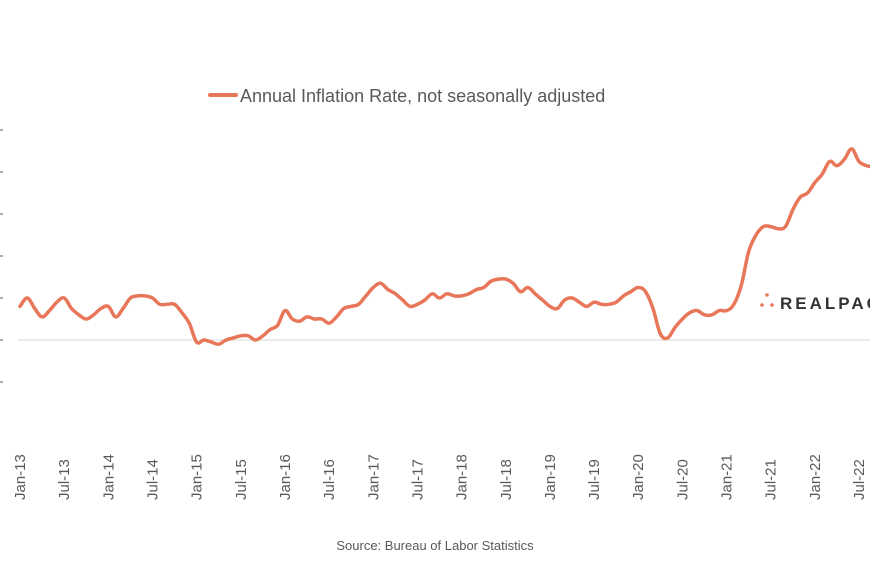  Describe the element at coordinates (550, 477) in the screenshot. I see `x-tick-label: Jan-19` at that location.